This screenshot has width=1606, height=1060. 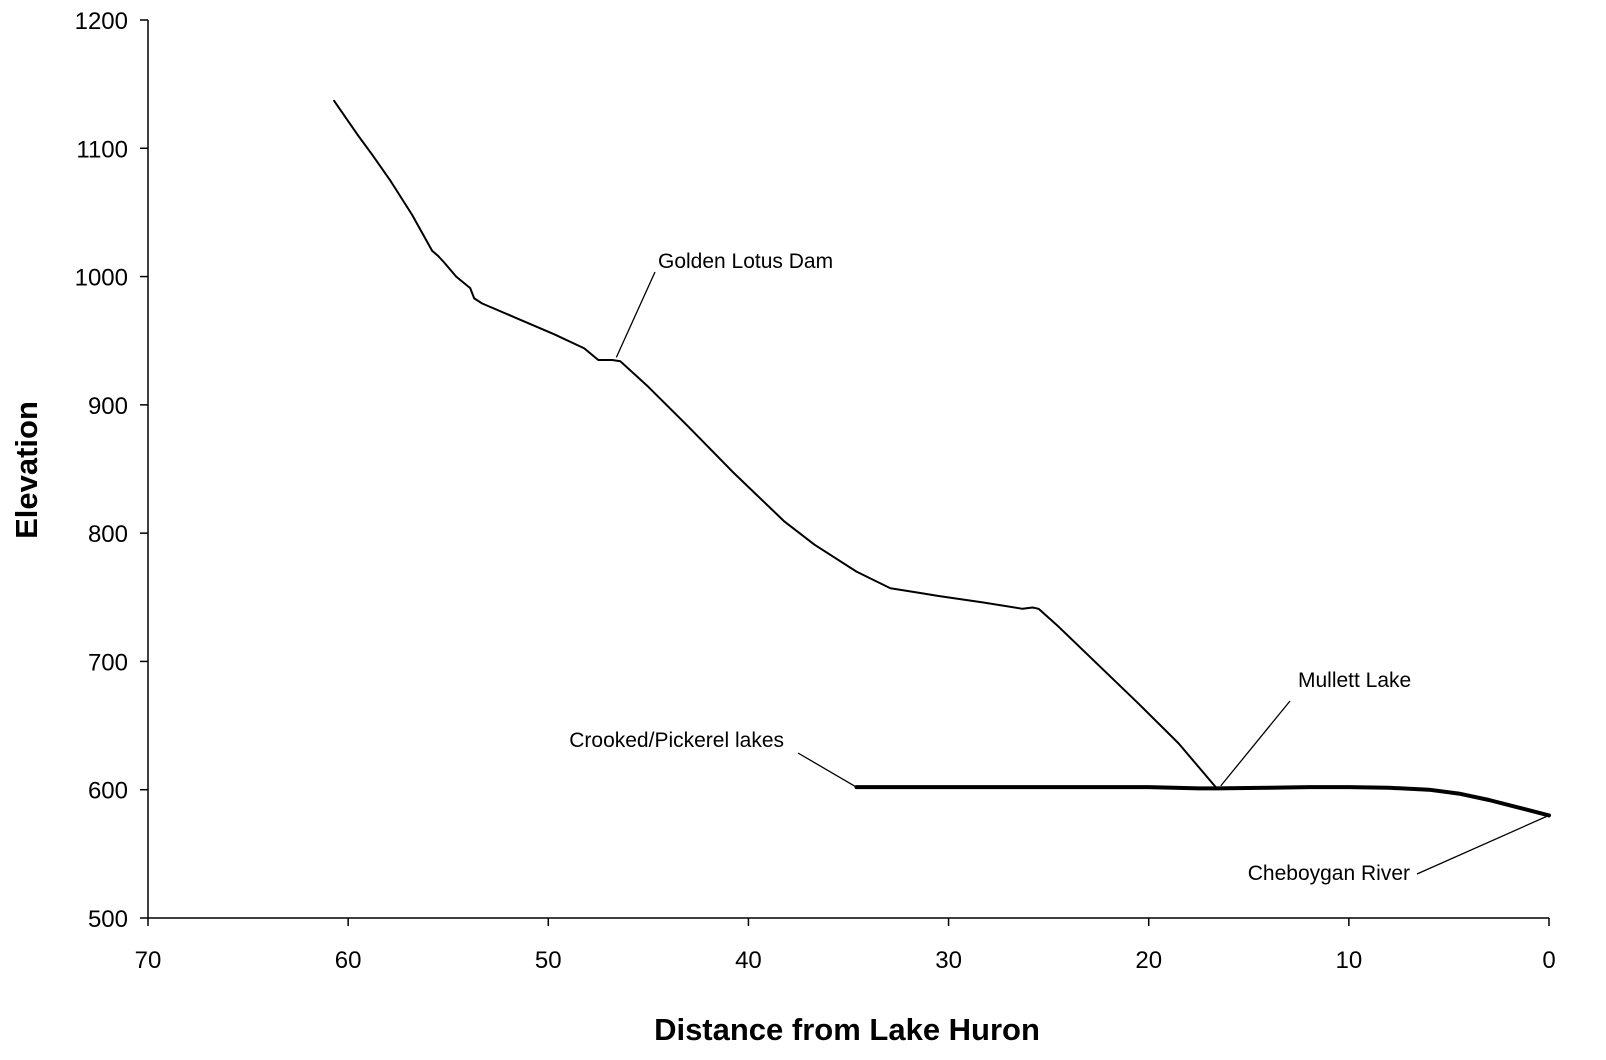 What do you see at coordinates (108, 534) in the screenshot?
I see `y-tick-label: 800` at bounding box center [108, 534].